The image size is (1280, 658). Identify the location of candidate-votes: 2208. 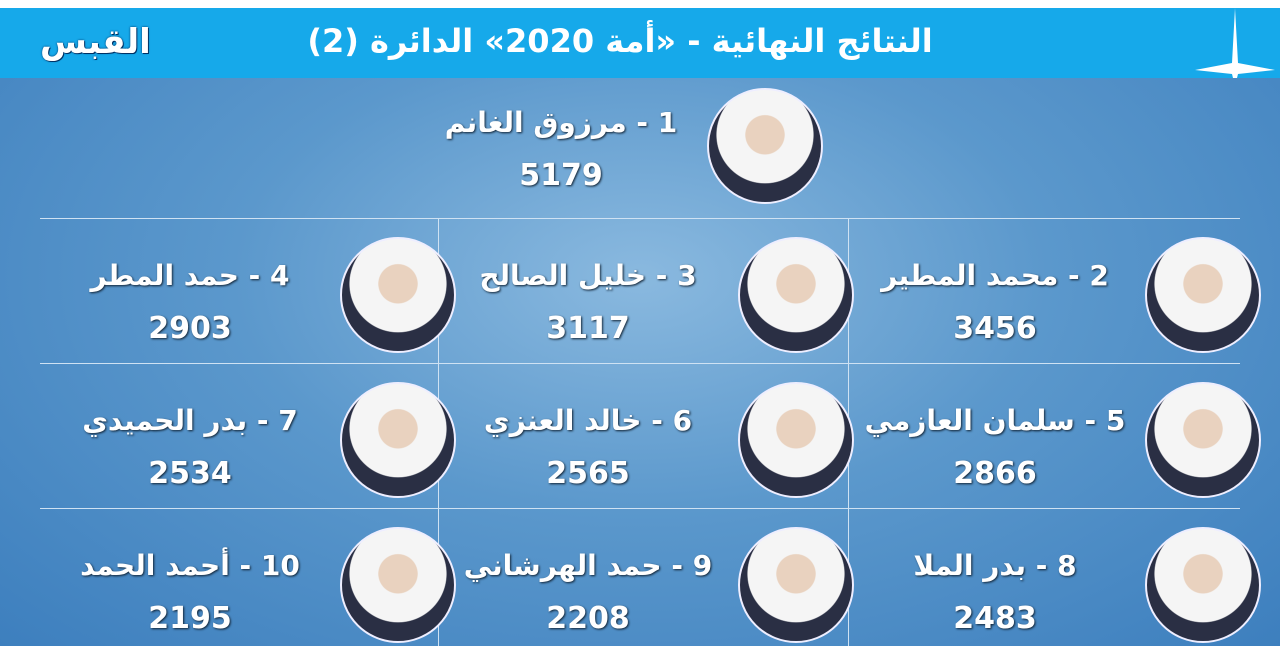
(588, 618).